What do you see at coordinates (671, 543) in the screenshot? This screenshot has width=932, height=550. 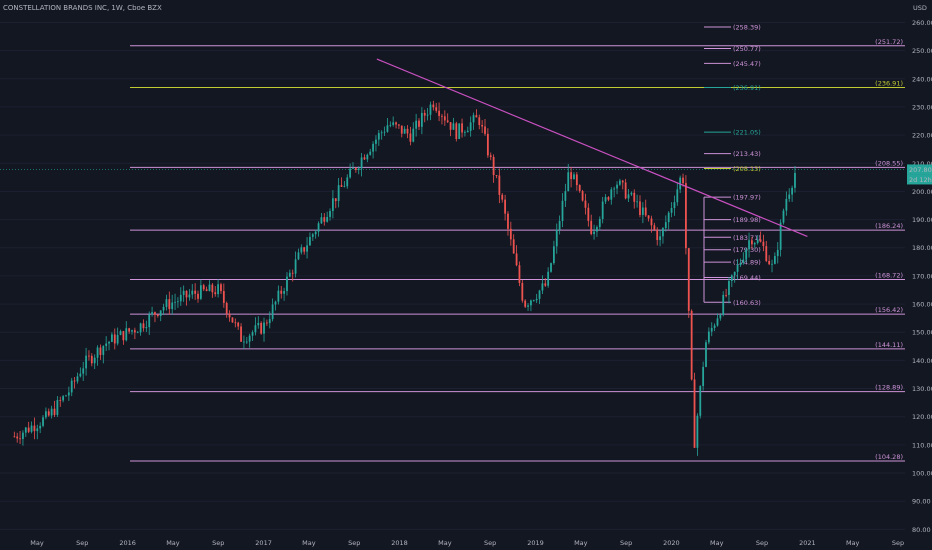 I see `x-tick-label: 2020` at bounding box center [671, 543].